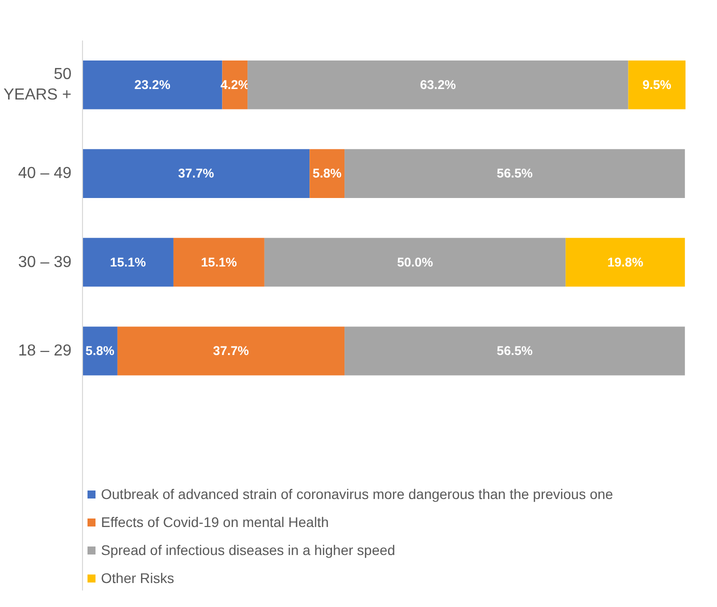 This screenshot has height=607, width=717. I want to click on y-tick-label: 18 – 29, so click(45, 351).